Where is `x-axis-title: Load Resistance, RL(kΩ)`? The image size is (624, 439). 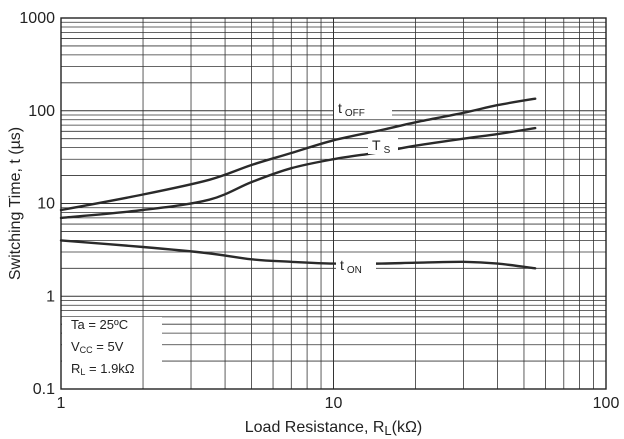 x-axis-title: Load Resistance, RL(kΩ) is located at coordinates (334, 428).